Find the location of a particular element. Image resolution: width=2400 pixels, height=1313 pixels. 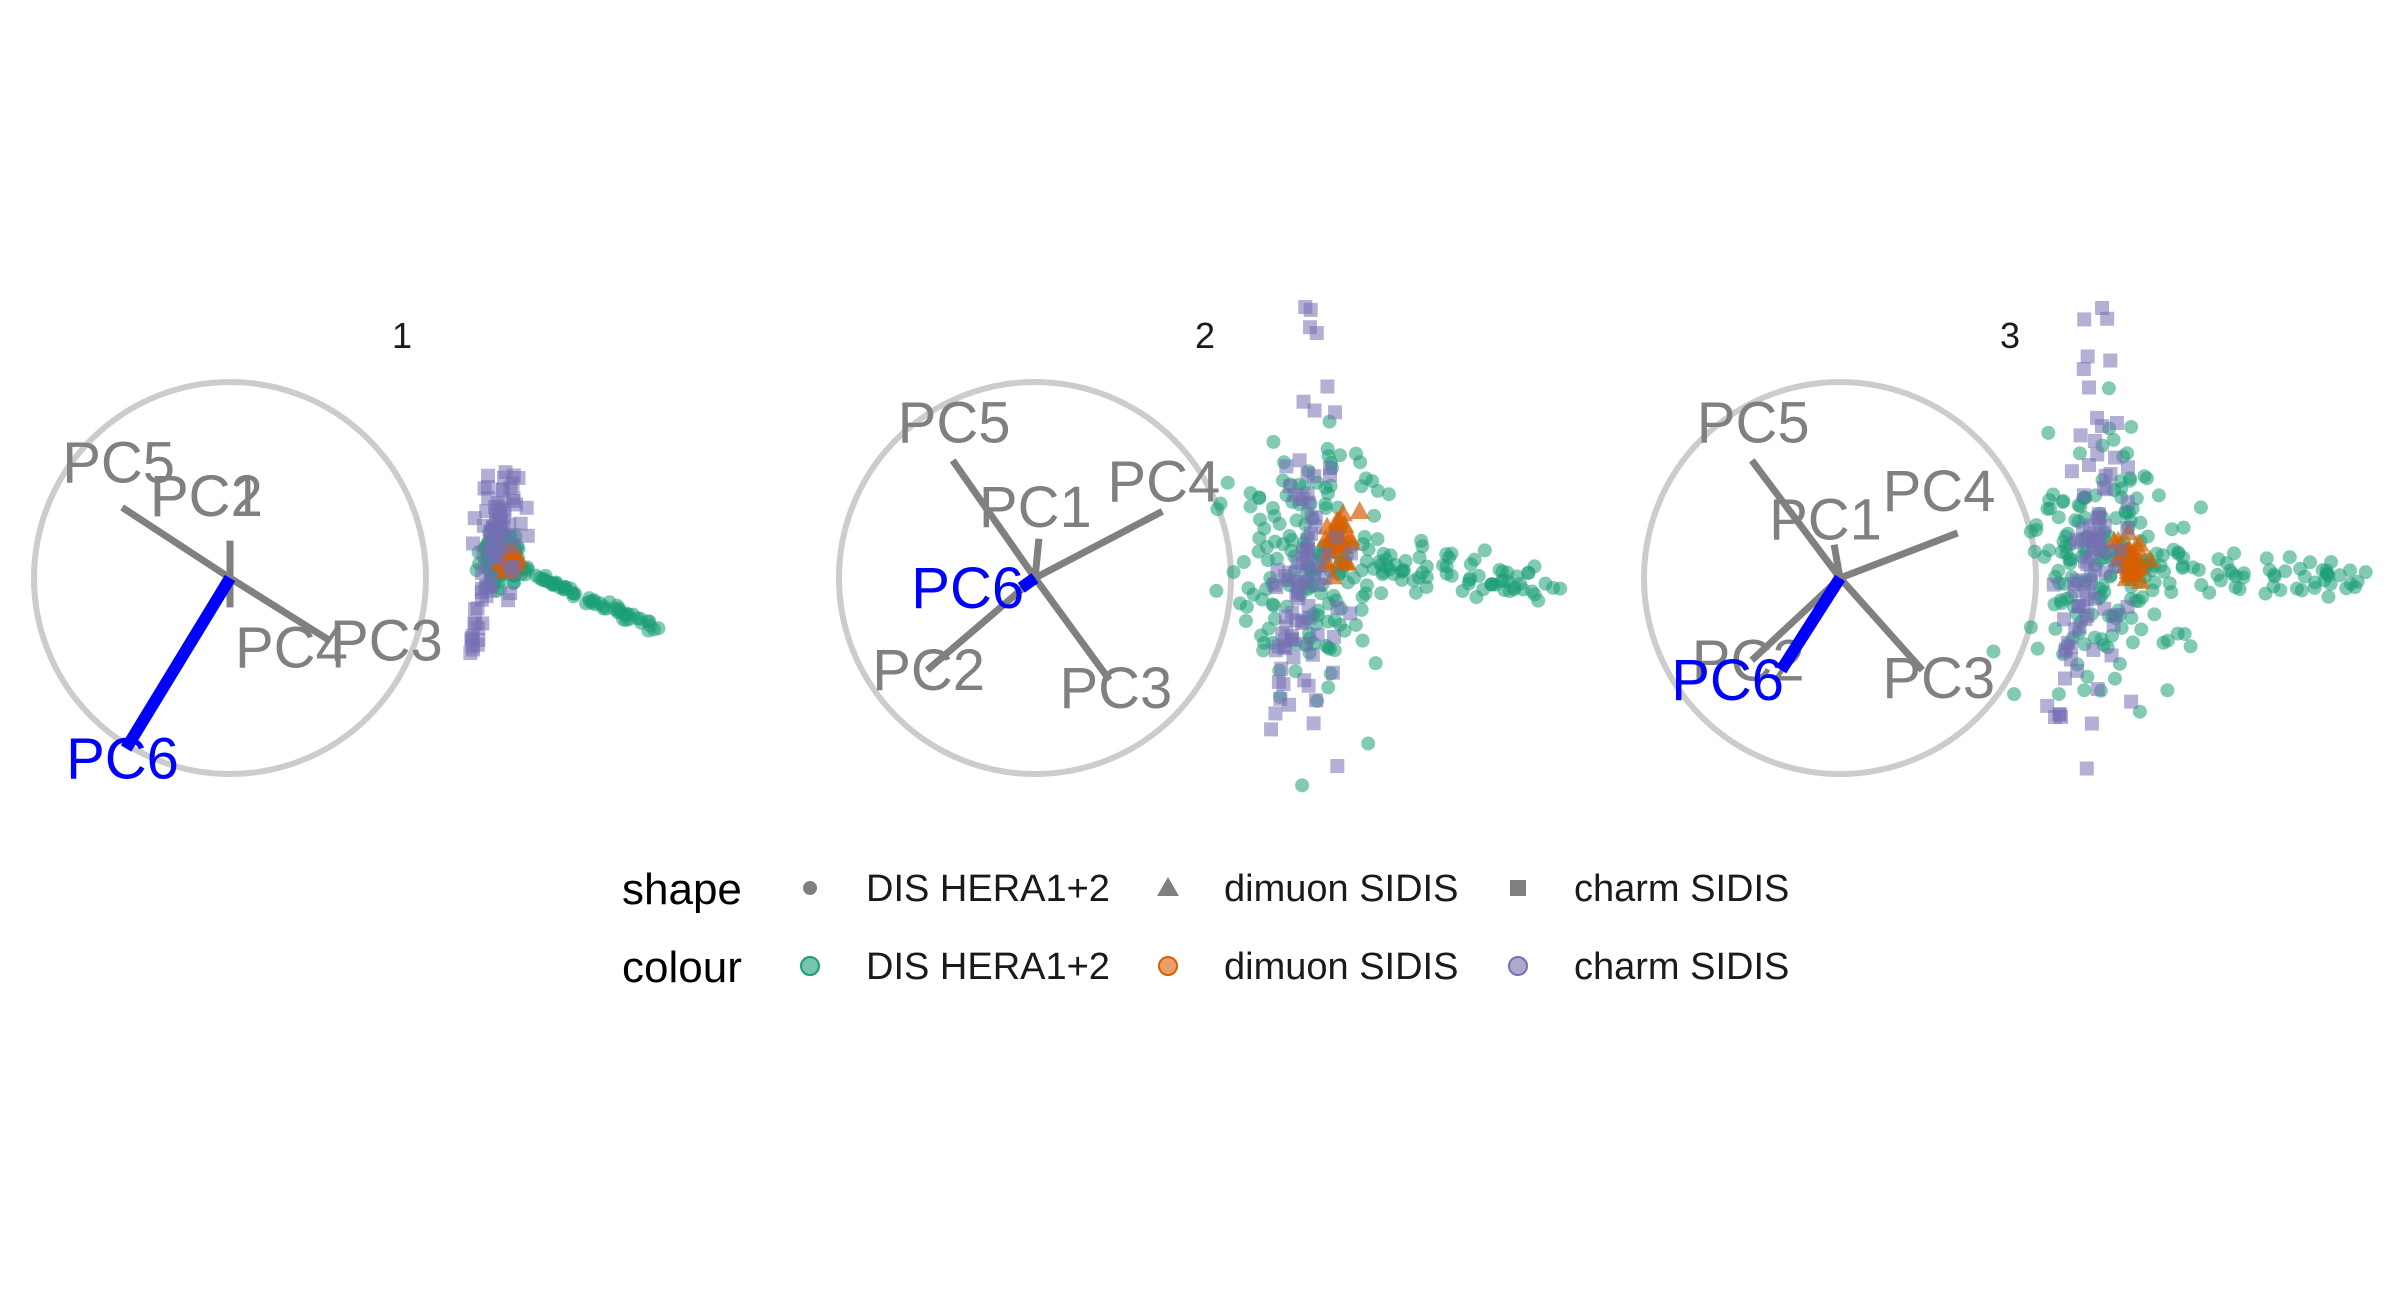

loading-label-pc4: PC4 is located at coordinates (1939, 491).